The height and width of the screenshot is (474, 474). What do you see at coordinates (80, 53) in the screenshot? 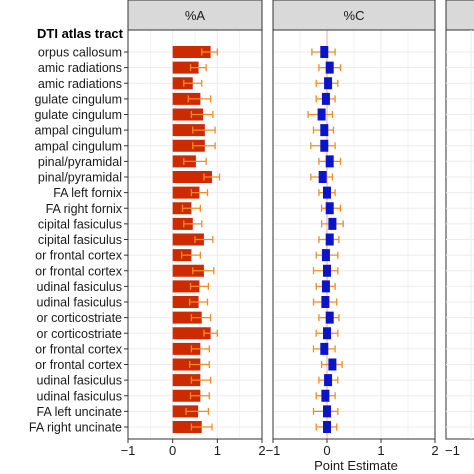
I see `y-tick-label: orpus callosum` at bounding box center [80, 53].